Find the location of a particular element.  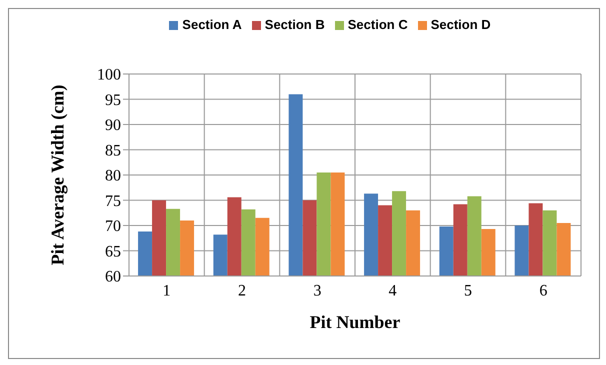

y-tick-label: 65 is located at coordinates (113, 251).